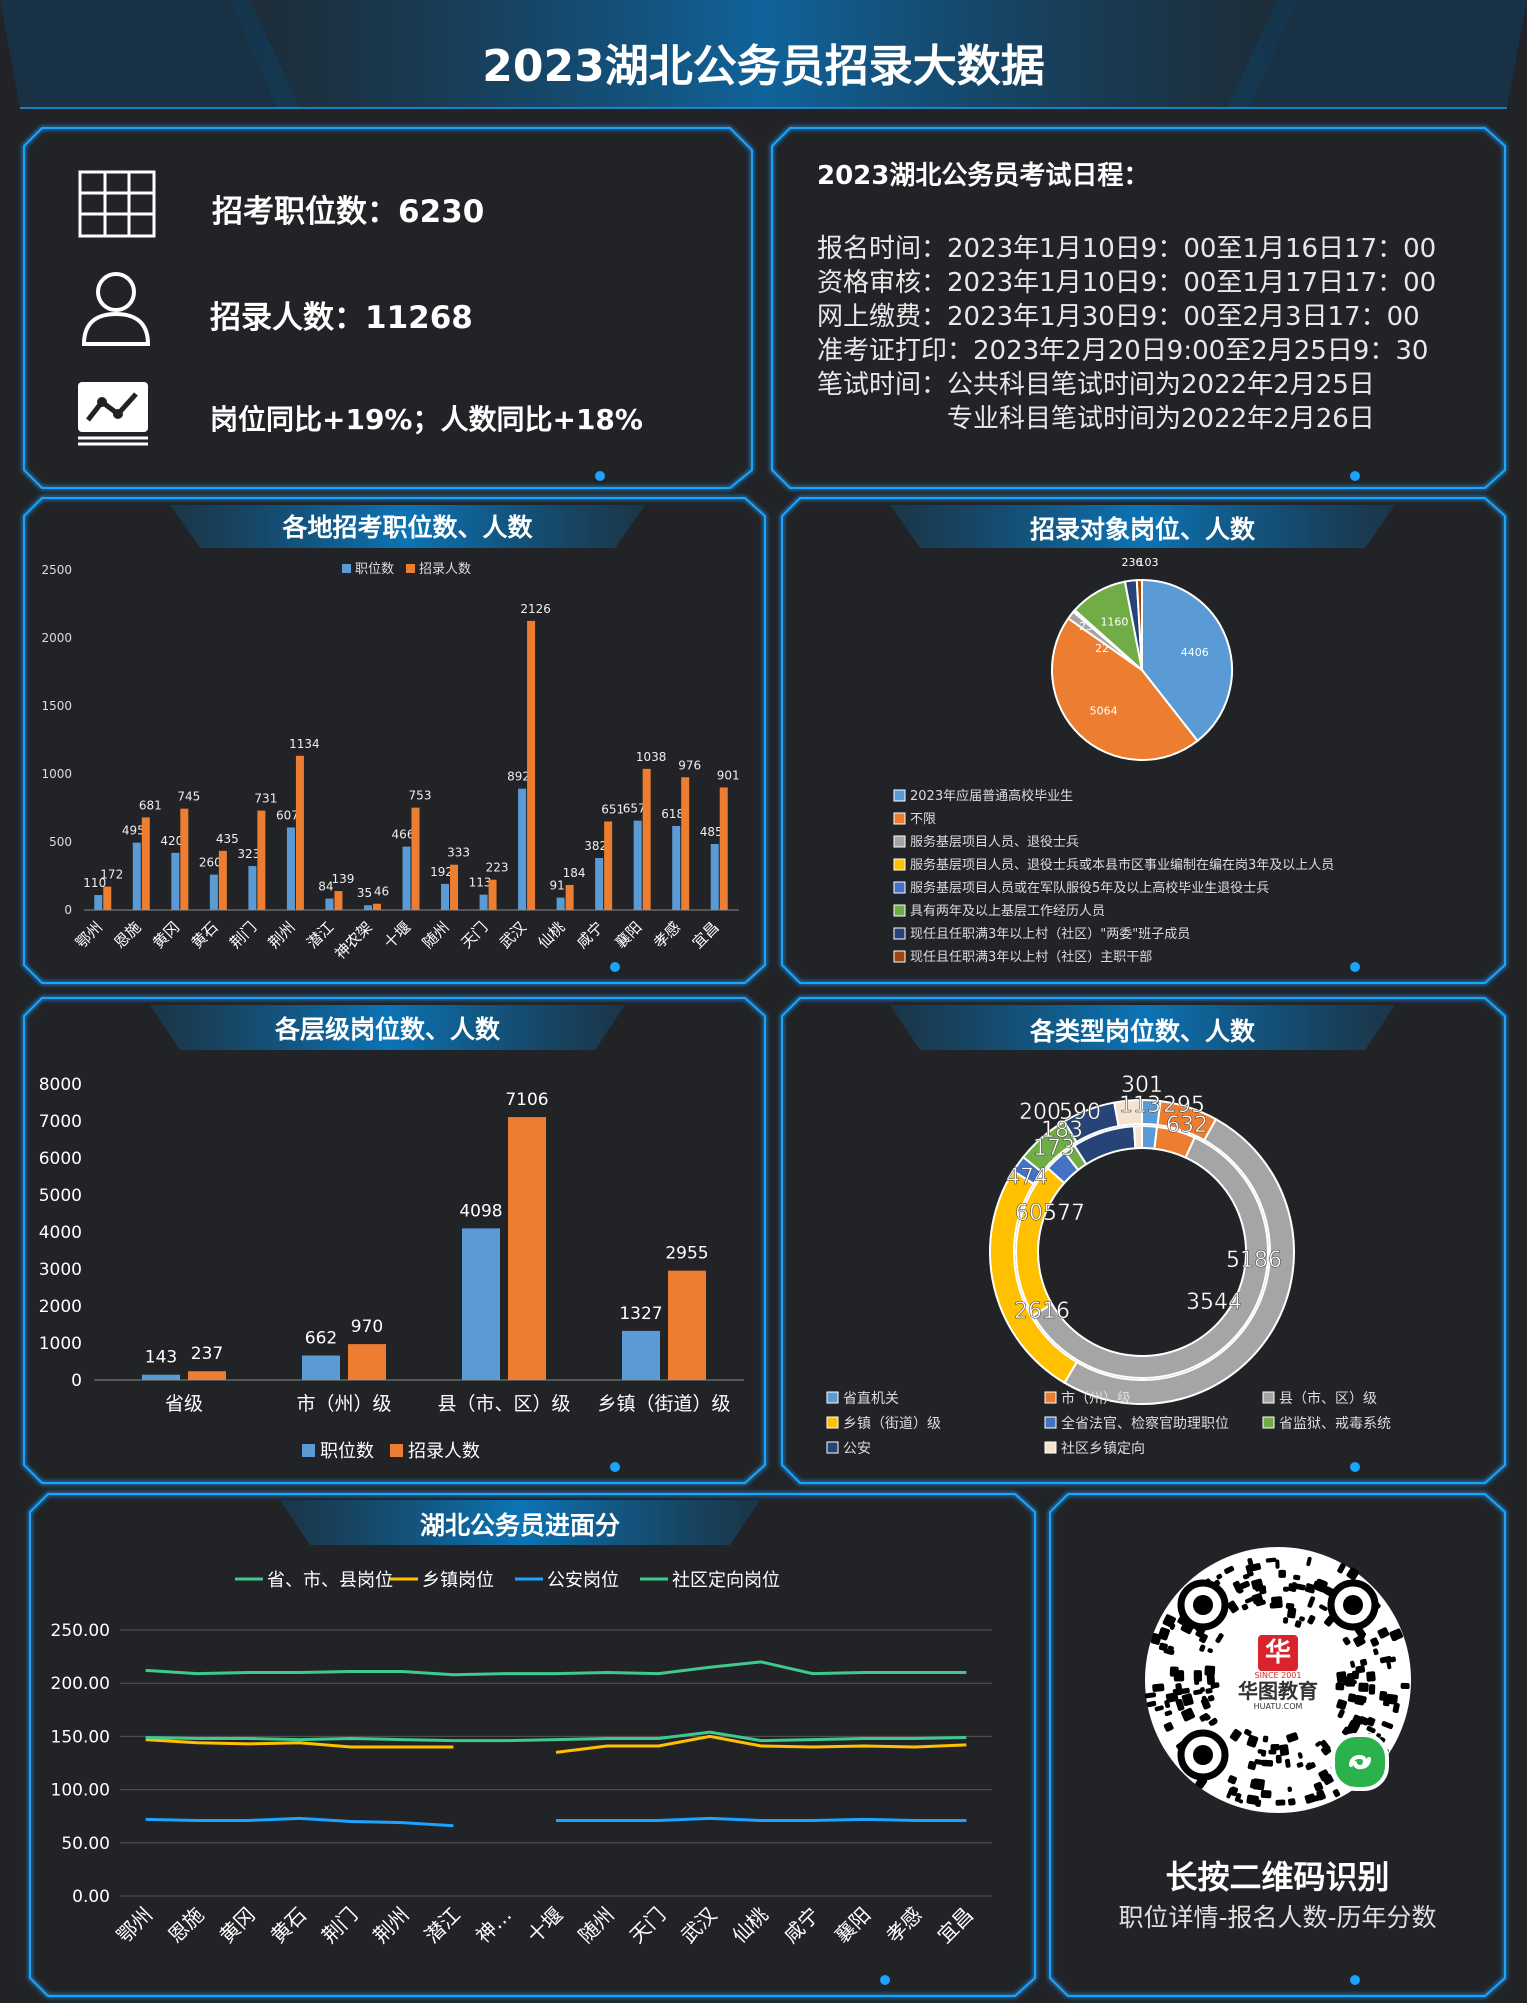 Image resolution: width=1527 pixels, height=2003 pixels. What do you see at coordinates (1184, 1105) in the screenshot?
I see `donut-value-label: 295` at bounding box center [1184, 1105].